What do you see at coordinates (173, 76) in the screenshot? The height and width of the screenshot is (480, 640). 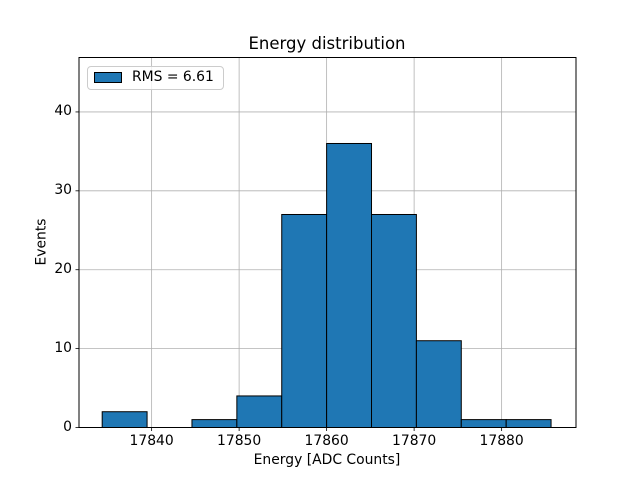 I see `legend-label: RMS = 6.61` at bounding box center [173, 76].